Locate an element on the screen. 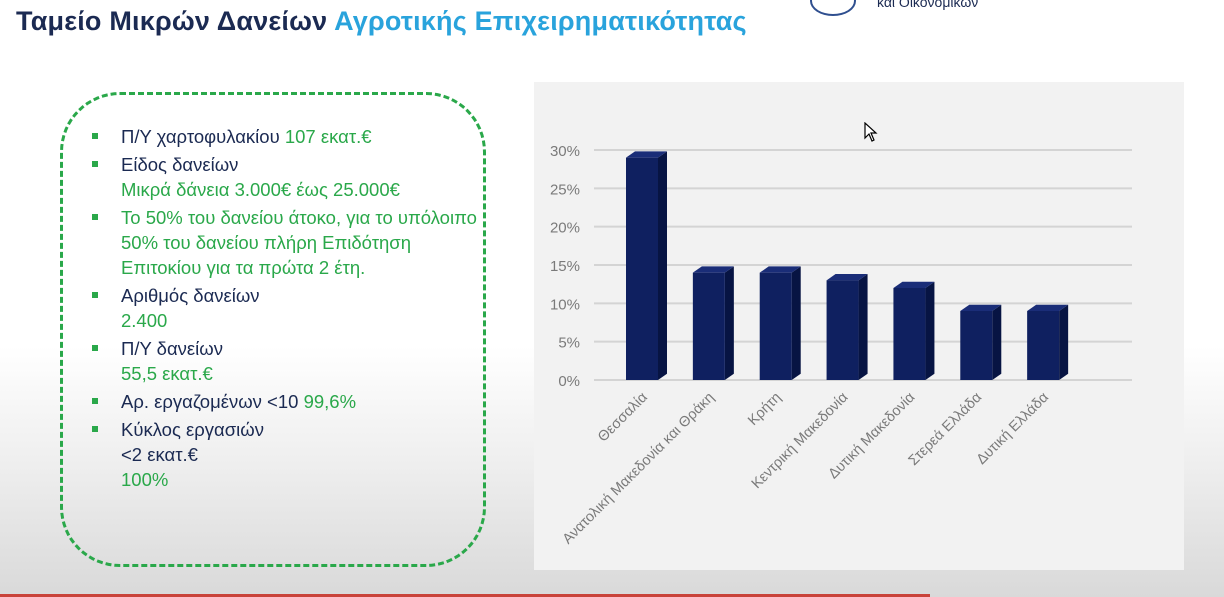  info-label: Π/Υ χαρτοφυλακίου is located at coordinates (200, 136).